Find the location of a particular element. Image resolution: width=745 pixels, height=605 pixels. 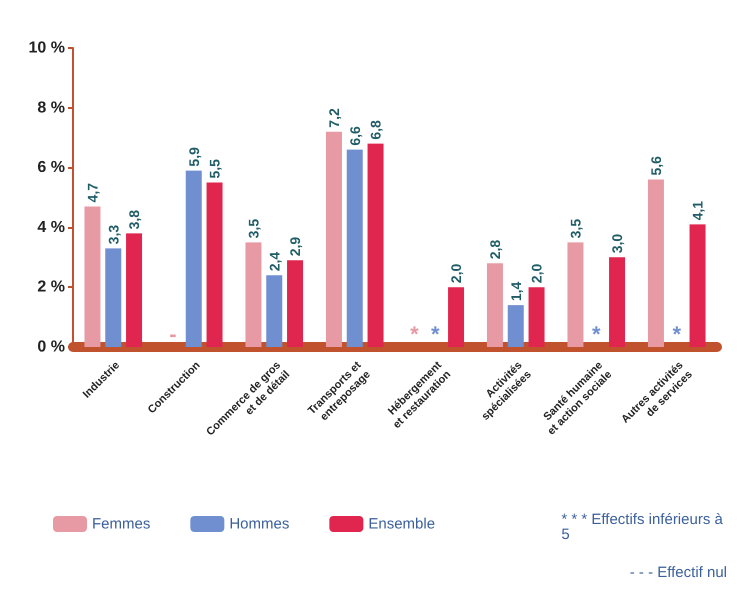

y-tick-label: 0 % is located at coordinates (51, 347).